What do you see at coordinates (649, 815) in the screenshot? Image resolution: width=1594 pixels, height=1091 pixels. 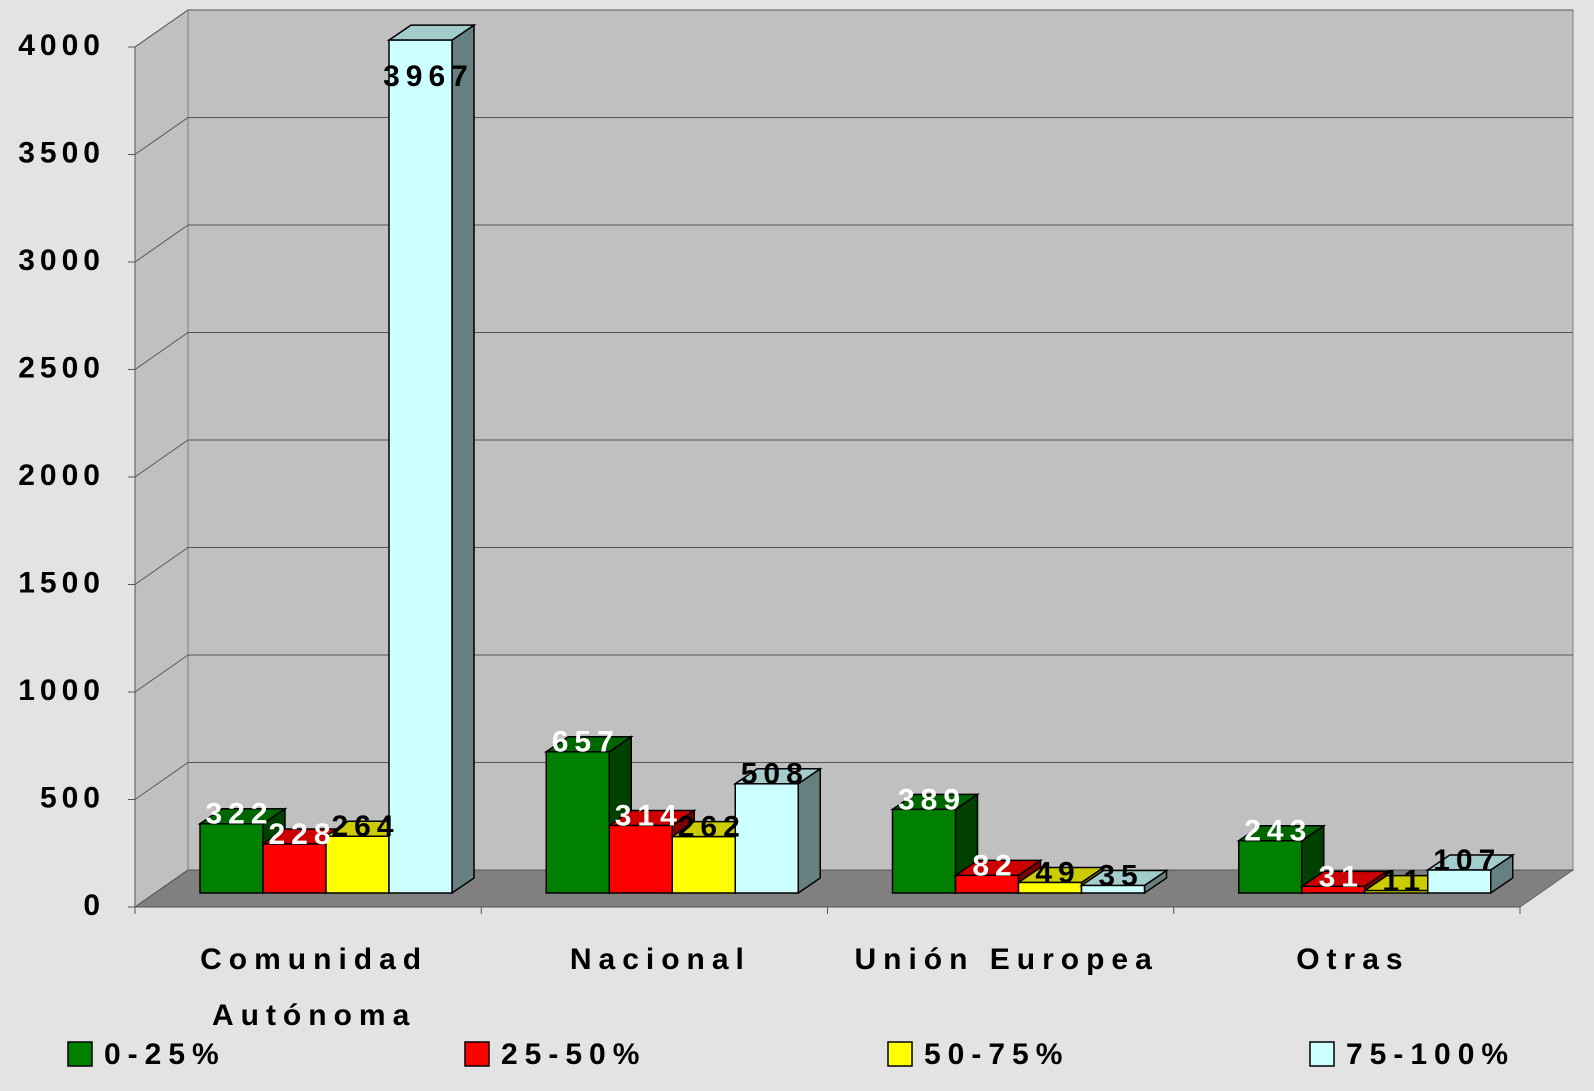 I see `data-label: 314` at bounding box center [649, 815].